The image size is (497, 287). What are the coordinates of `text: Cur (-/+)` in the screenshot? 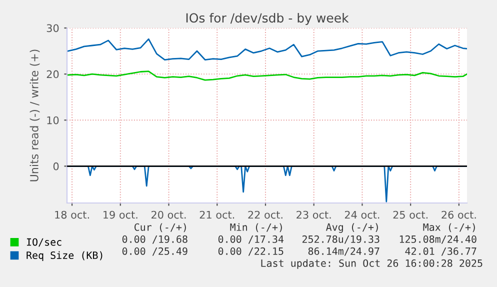 It's located at (160, 227).